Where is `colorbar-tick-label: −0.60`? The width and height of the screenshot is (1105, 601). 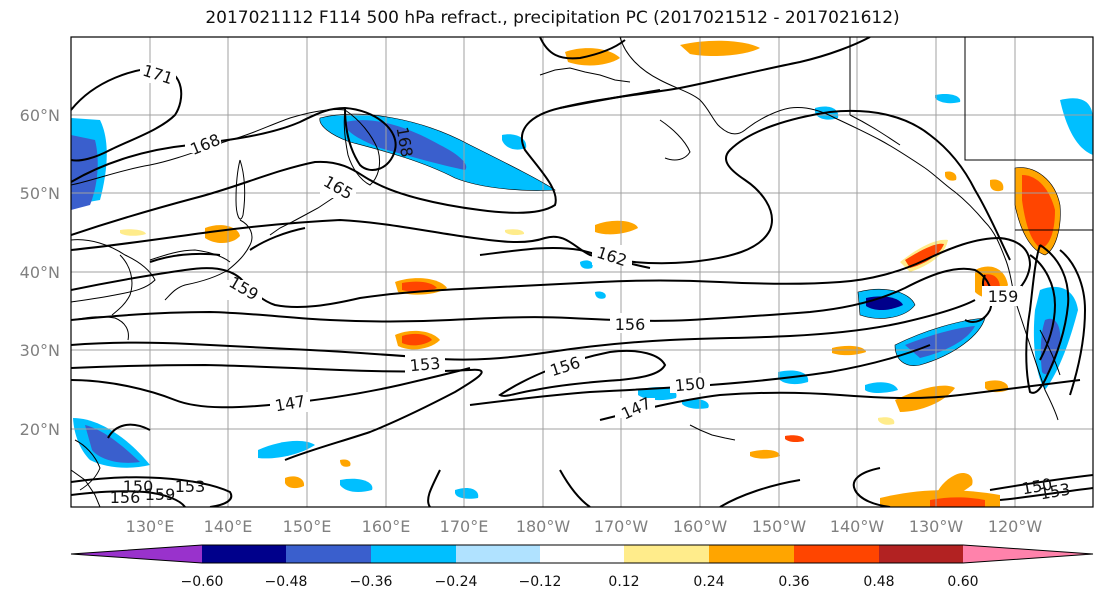
colorbar-tick-label: −0.60 is located at coordinates (202, 582).